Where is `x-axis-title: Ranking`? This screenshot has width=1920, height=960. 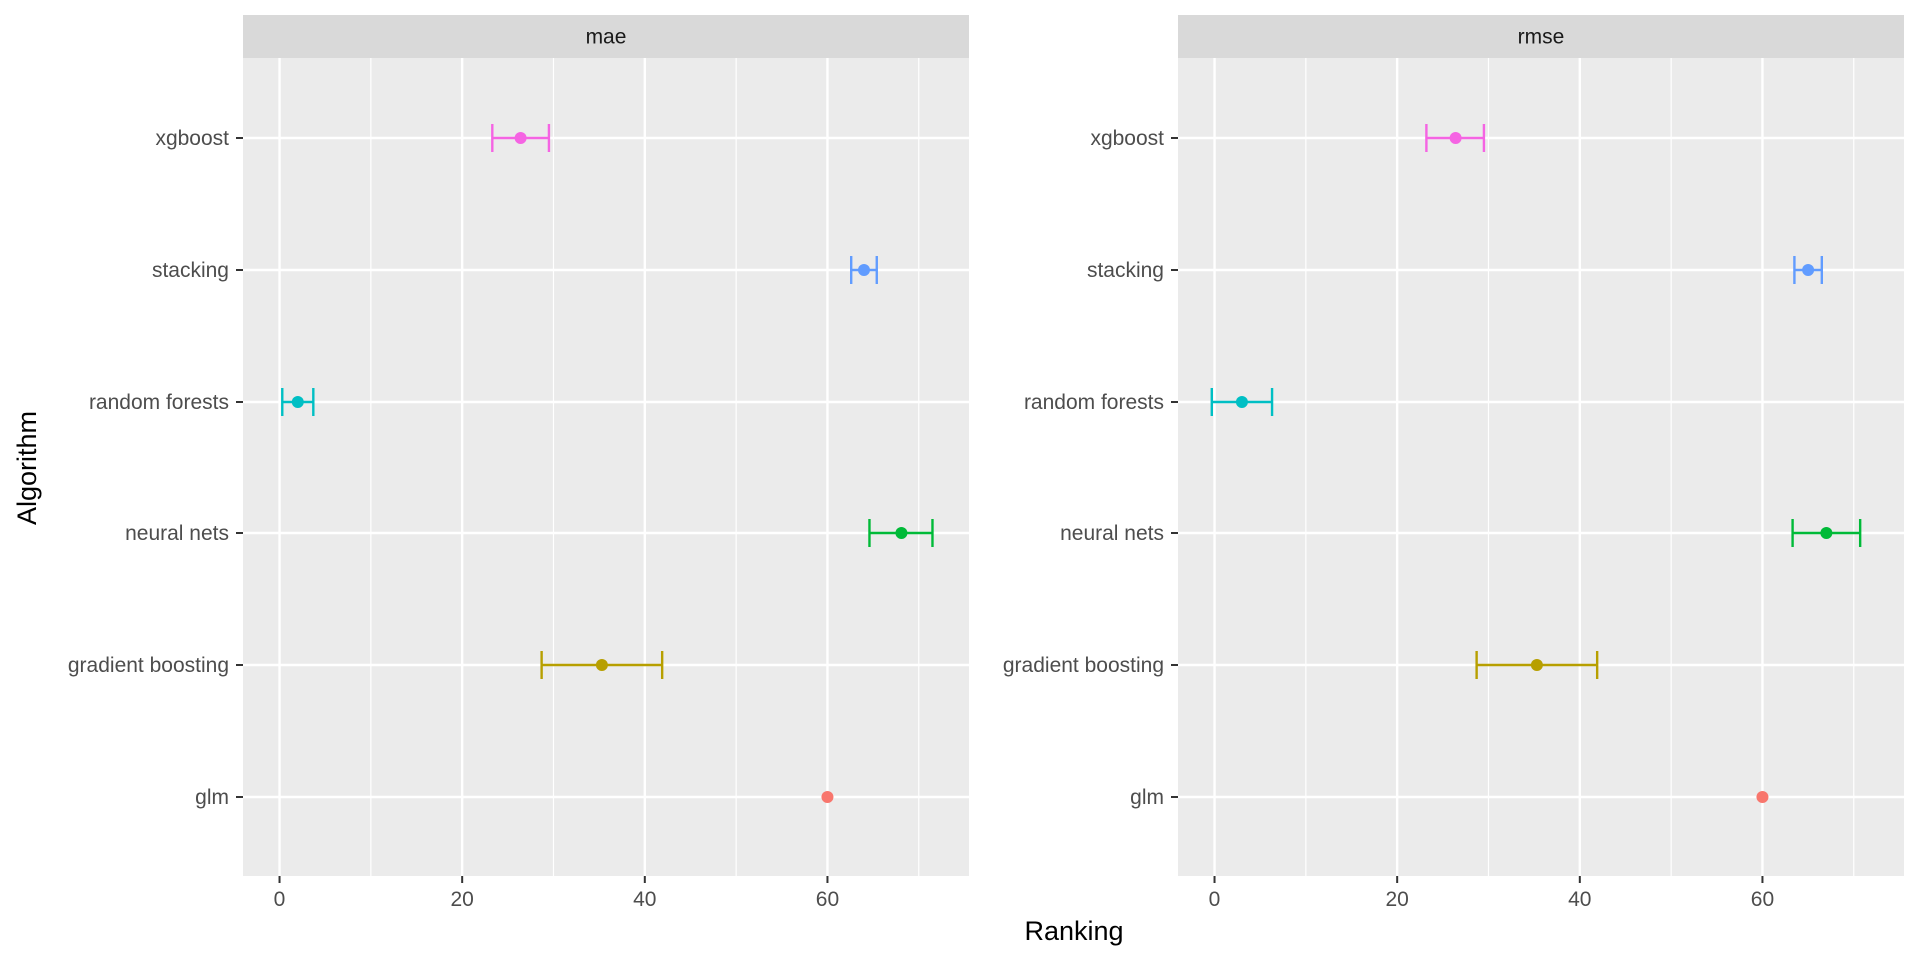 x-axis-title: Ranking is located at coordinates (1073, 931).